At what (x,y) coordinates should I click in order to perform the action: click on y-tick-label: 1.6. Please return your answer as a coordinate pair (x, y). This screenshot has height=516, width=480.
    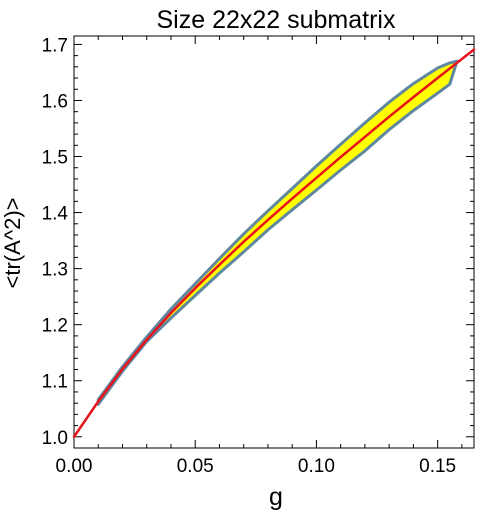
    Looking at the image, I should click on (55, 101).